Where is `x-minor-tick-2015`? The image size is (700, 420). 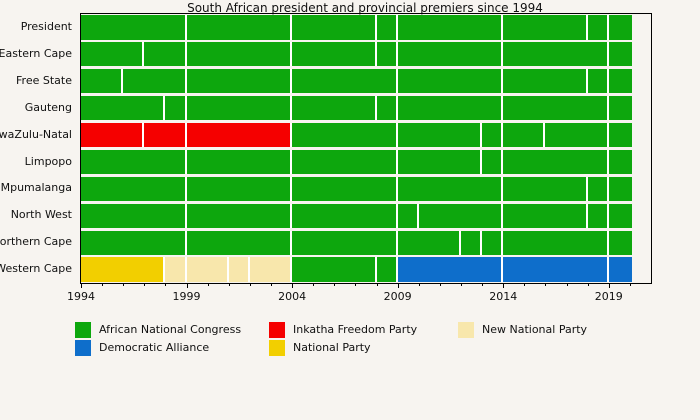
x-minor-tick-2015 is located at coordinates (525, 284).